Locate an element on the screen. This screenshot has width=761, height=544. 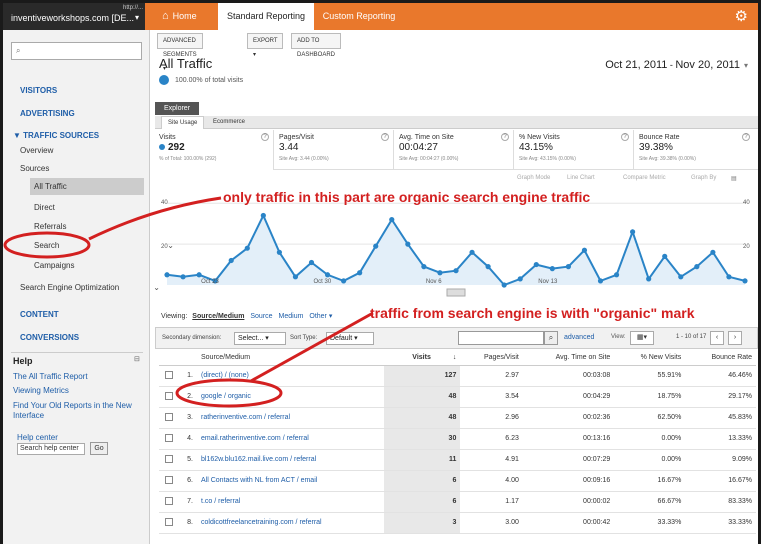
advanced-filter-link: advanced is located at coordinates (579, 337).